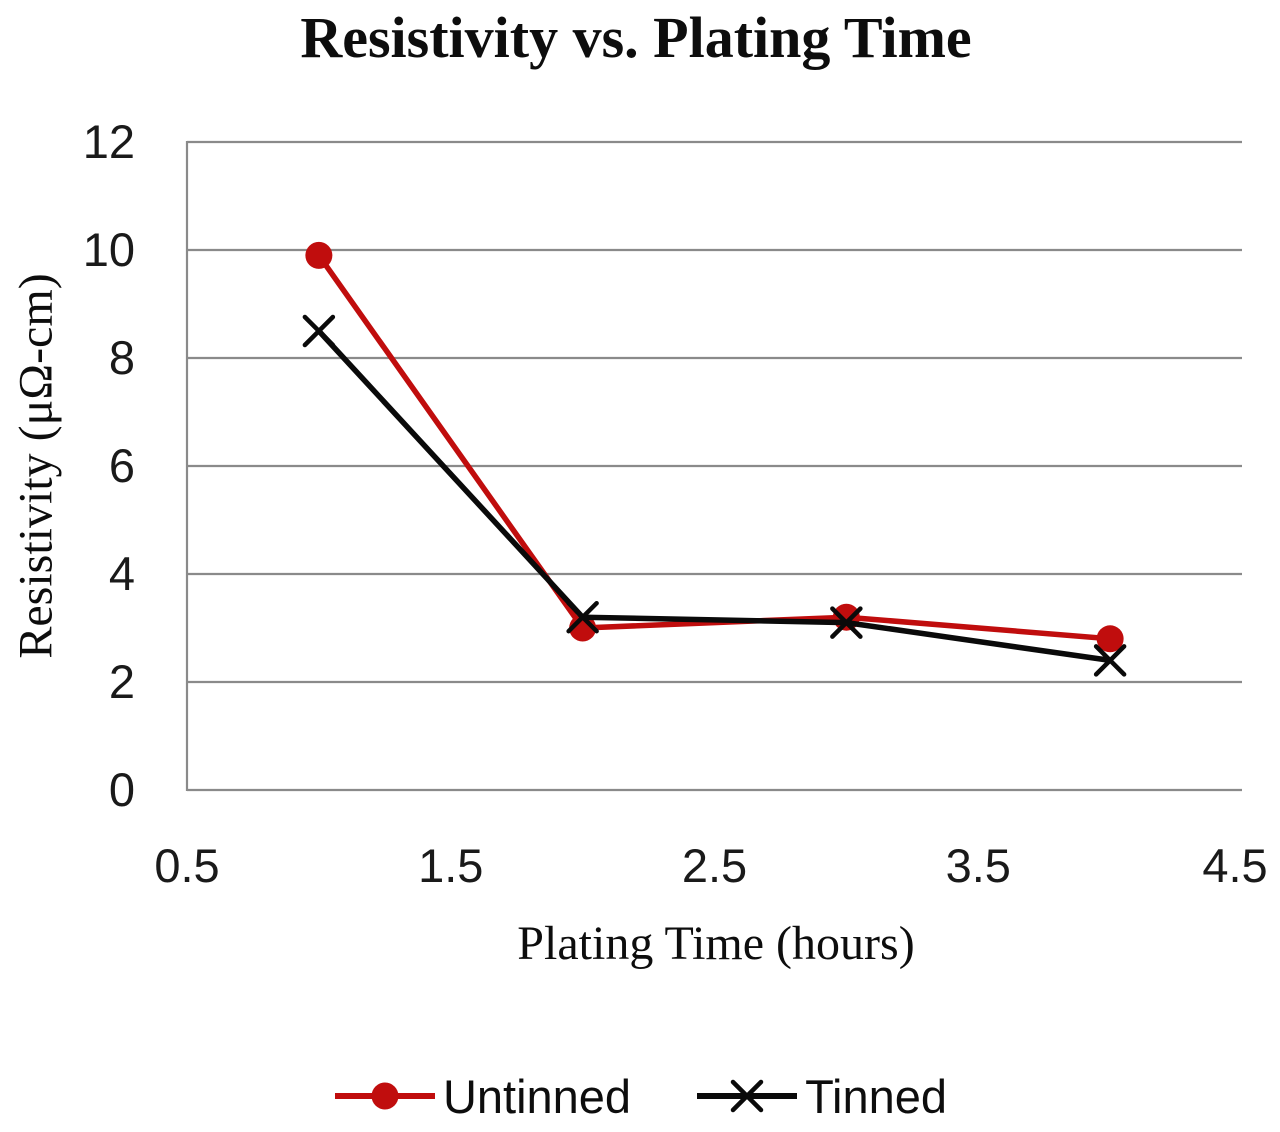  Describe the element at coordinates (714, 865) in the screenshot. I see `x-tick-label: 2.5` at that location.